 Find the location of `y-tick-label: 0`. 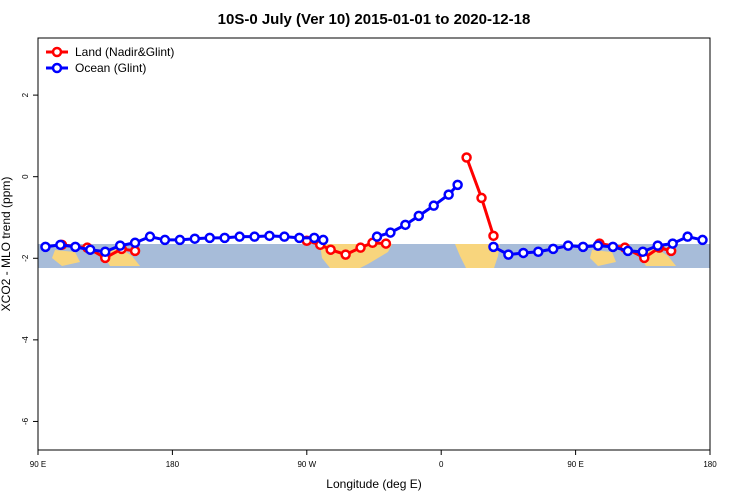

y-tick-label: 0 is located at coordinates (25, 176).